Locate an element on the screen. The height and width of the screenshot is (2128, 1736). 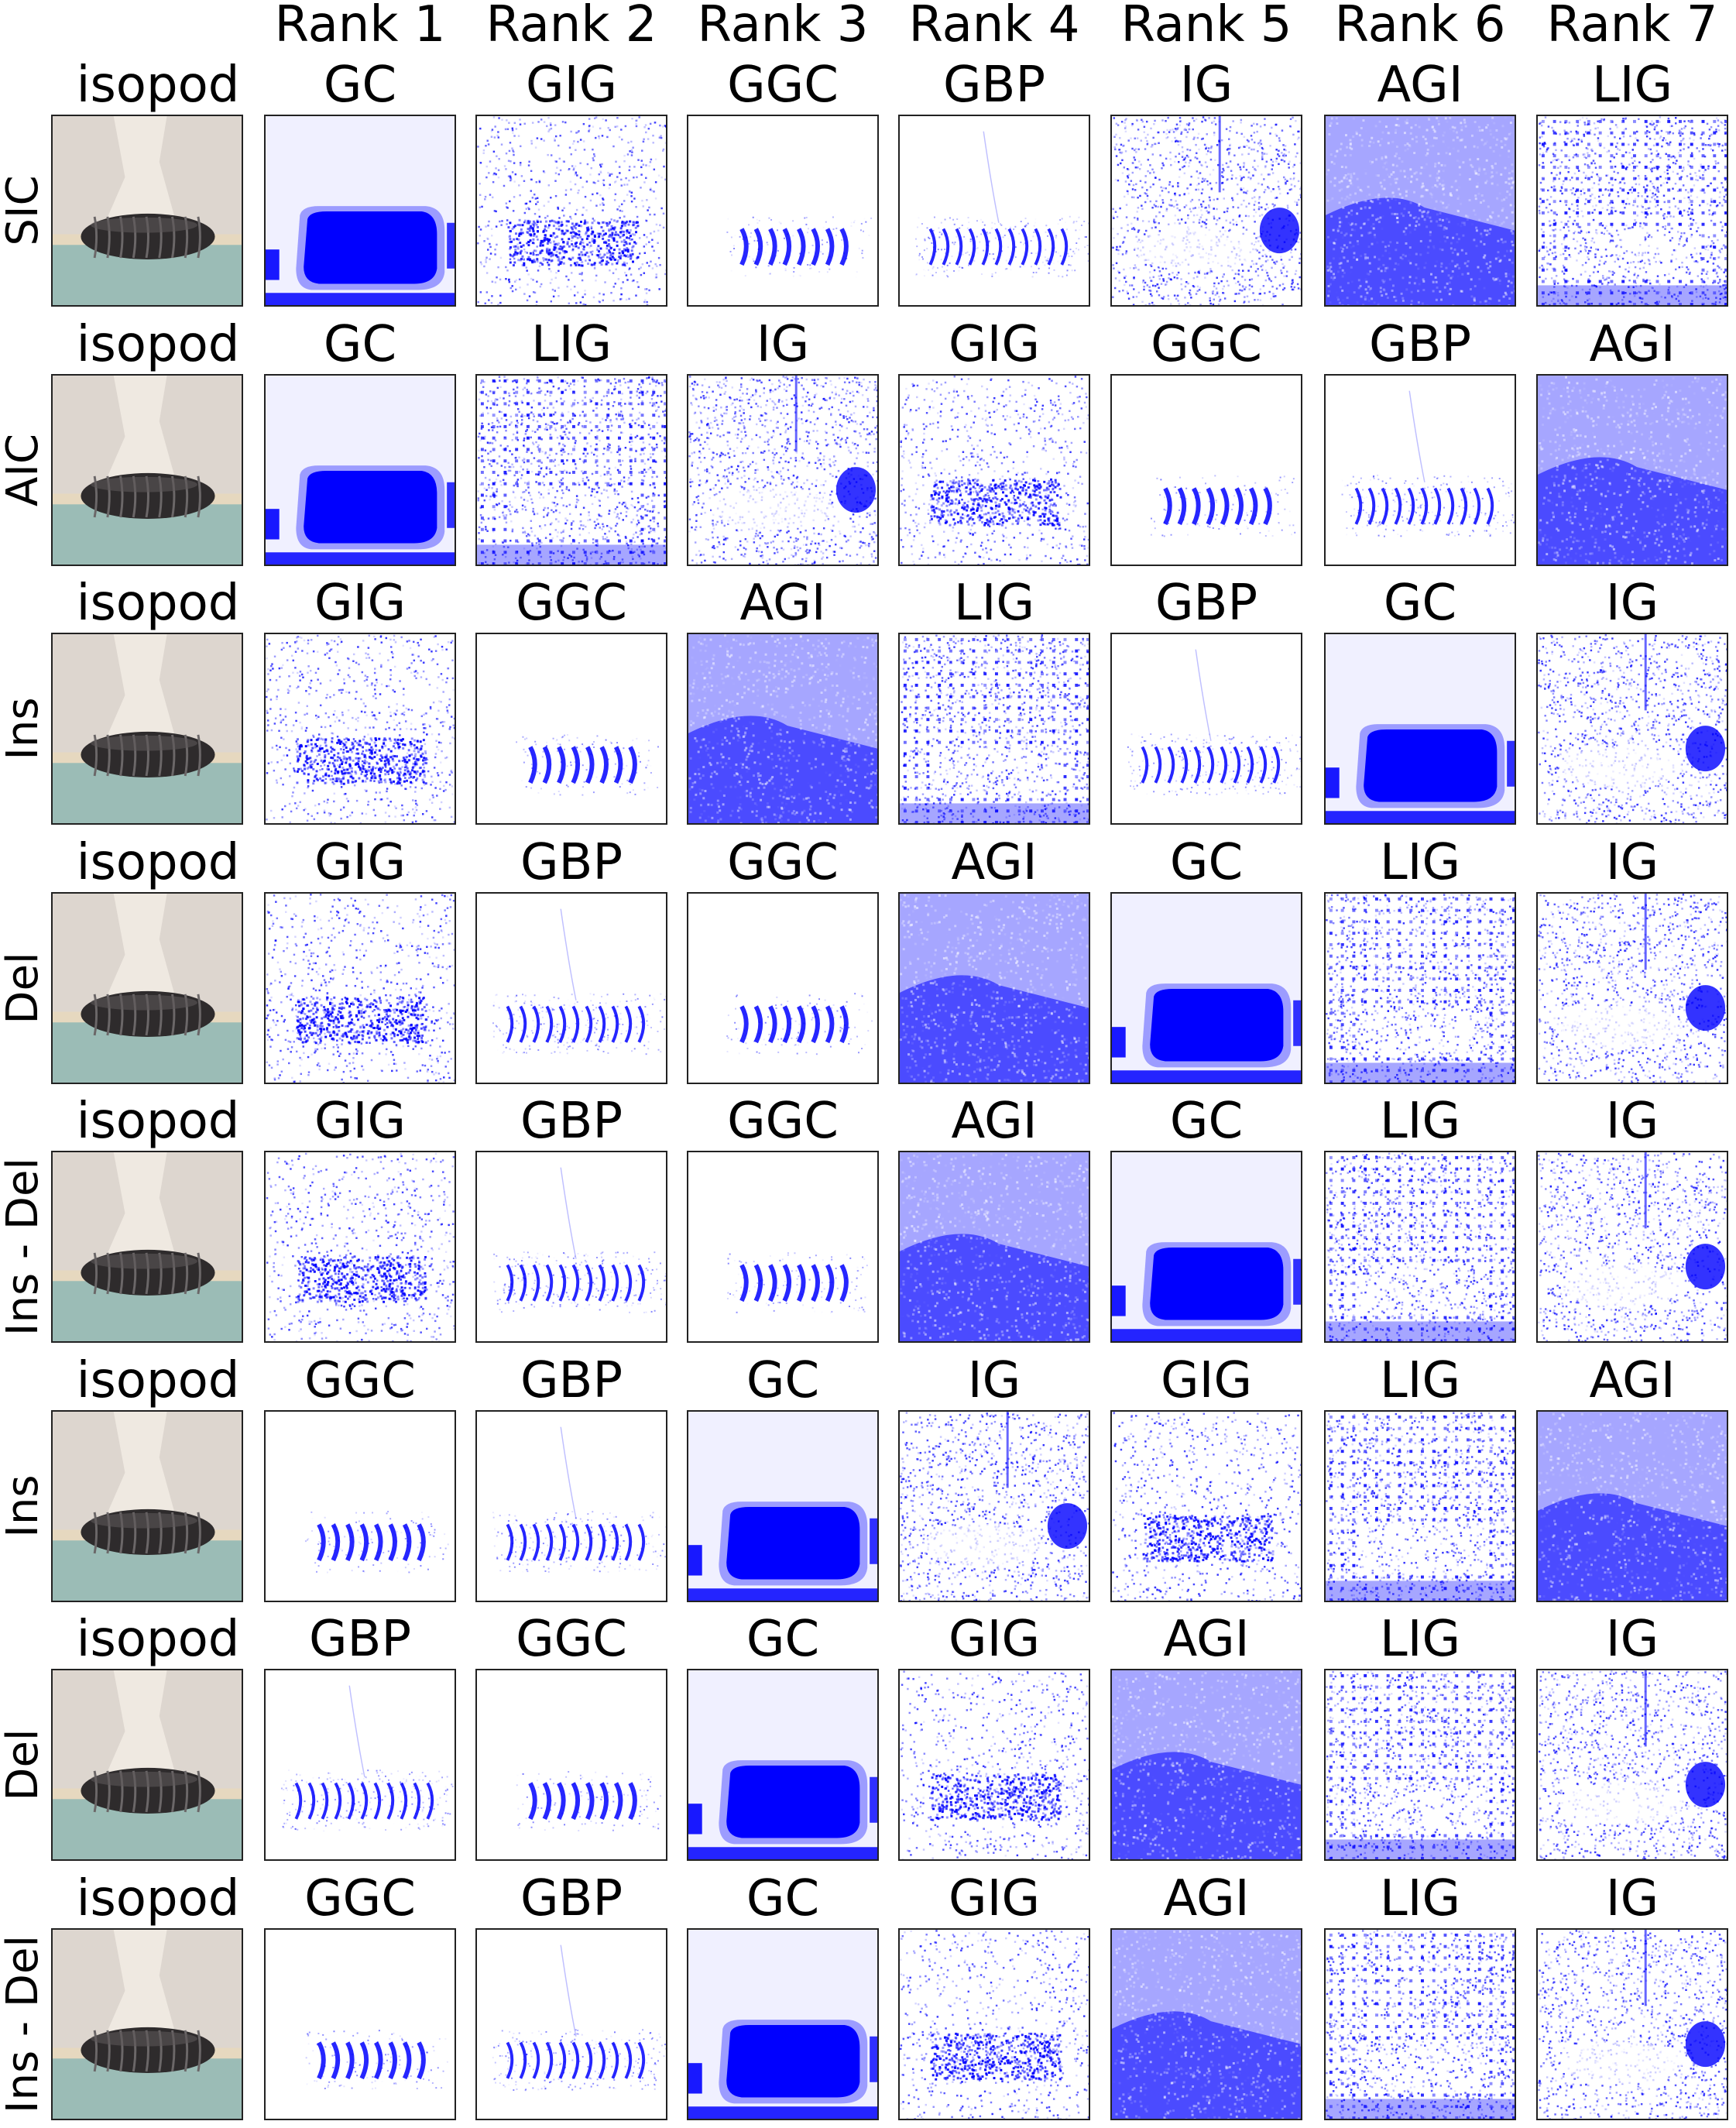
rank-header-3: Rank 3 is located at coordinates (783, 25).